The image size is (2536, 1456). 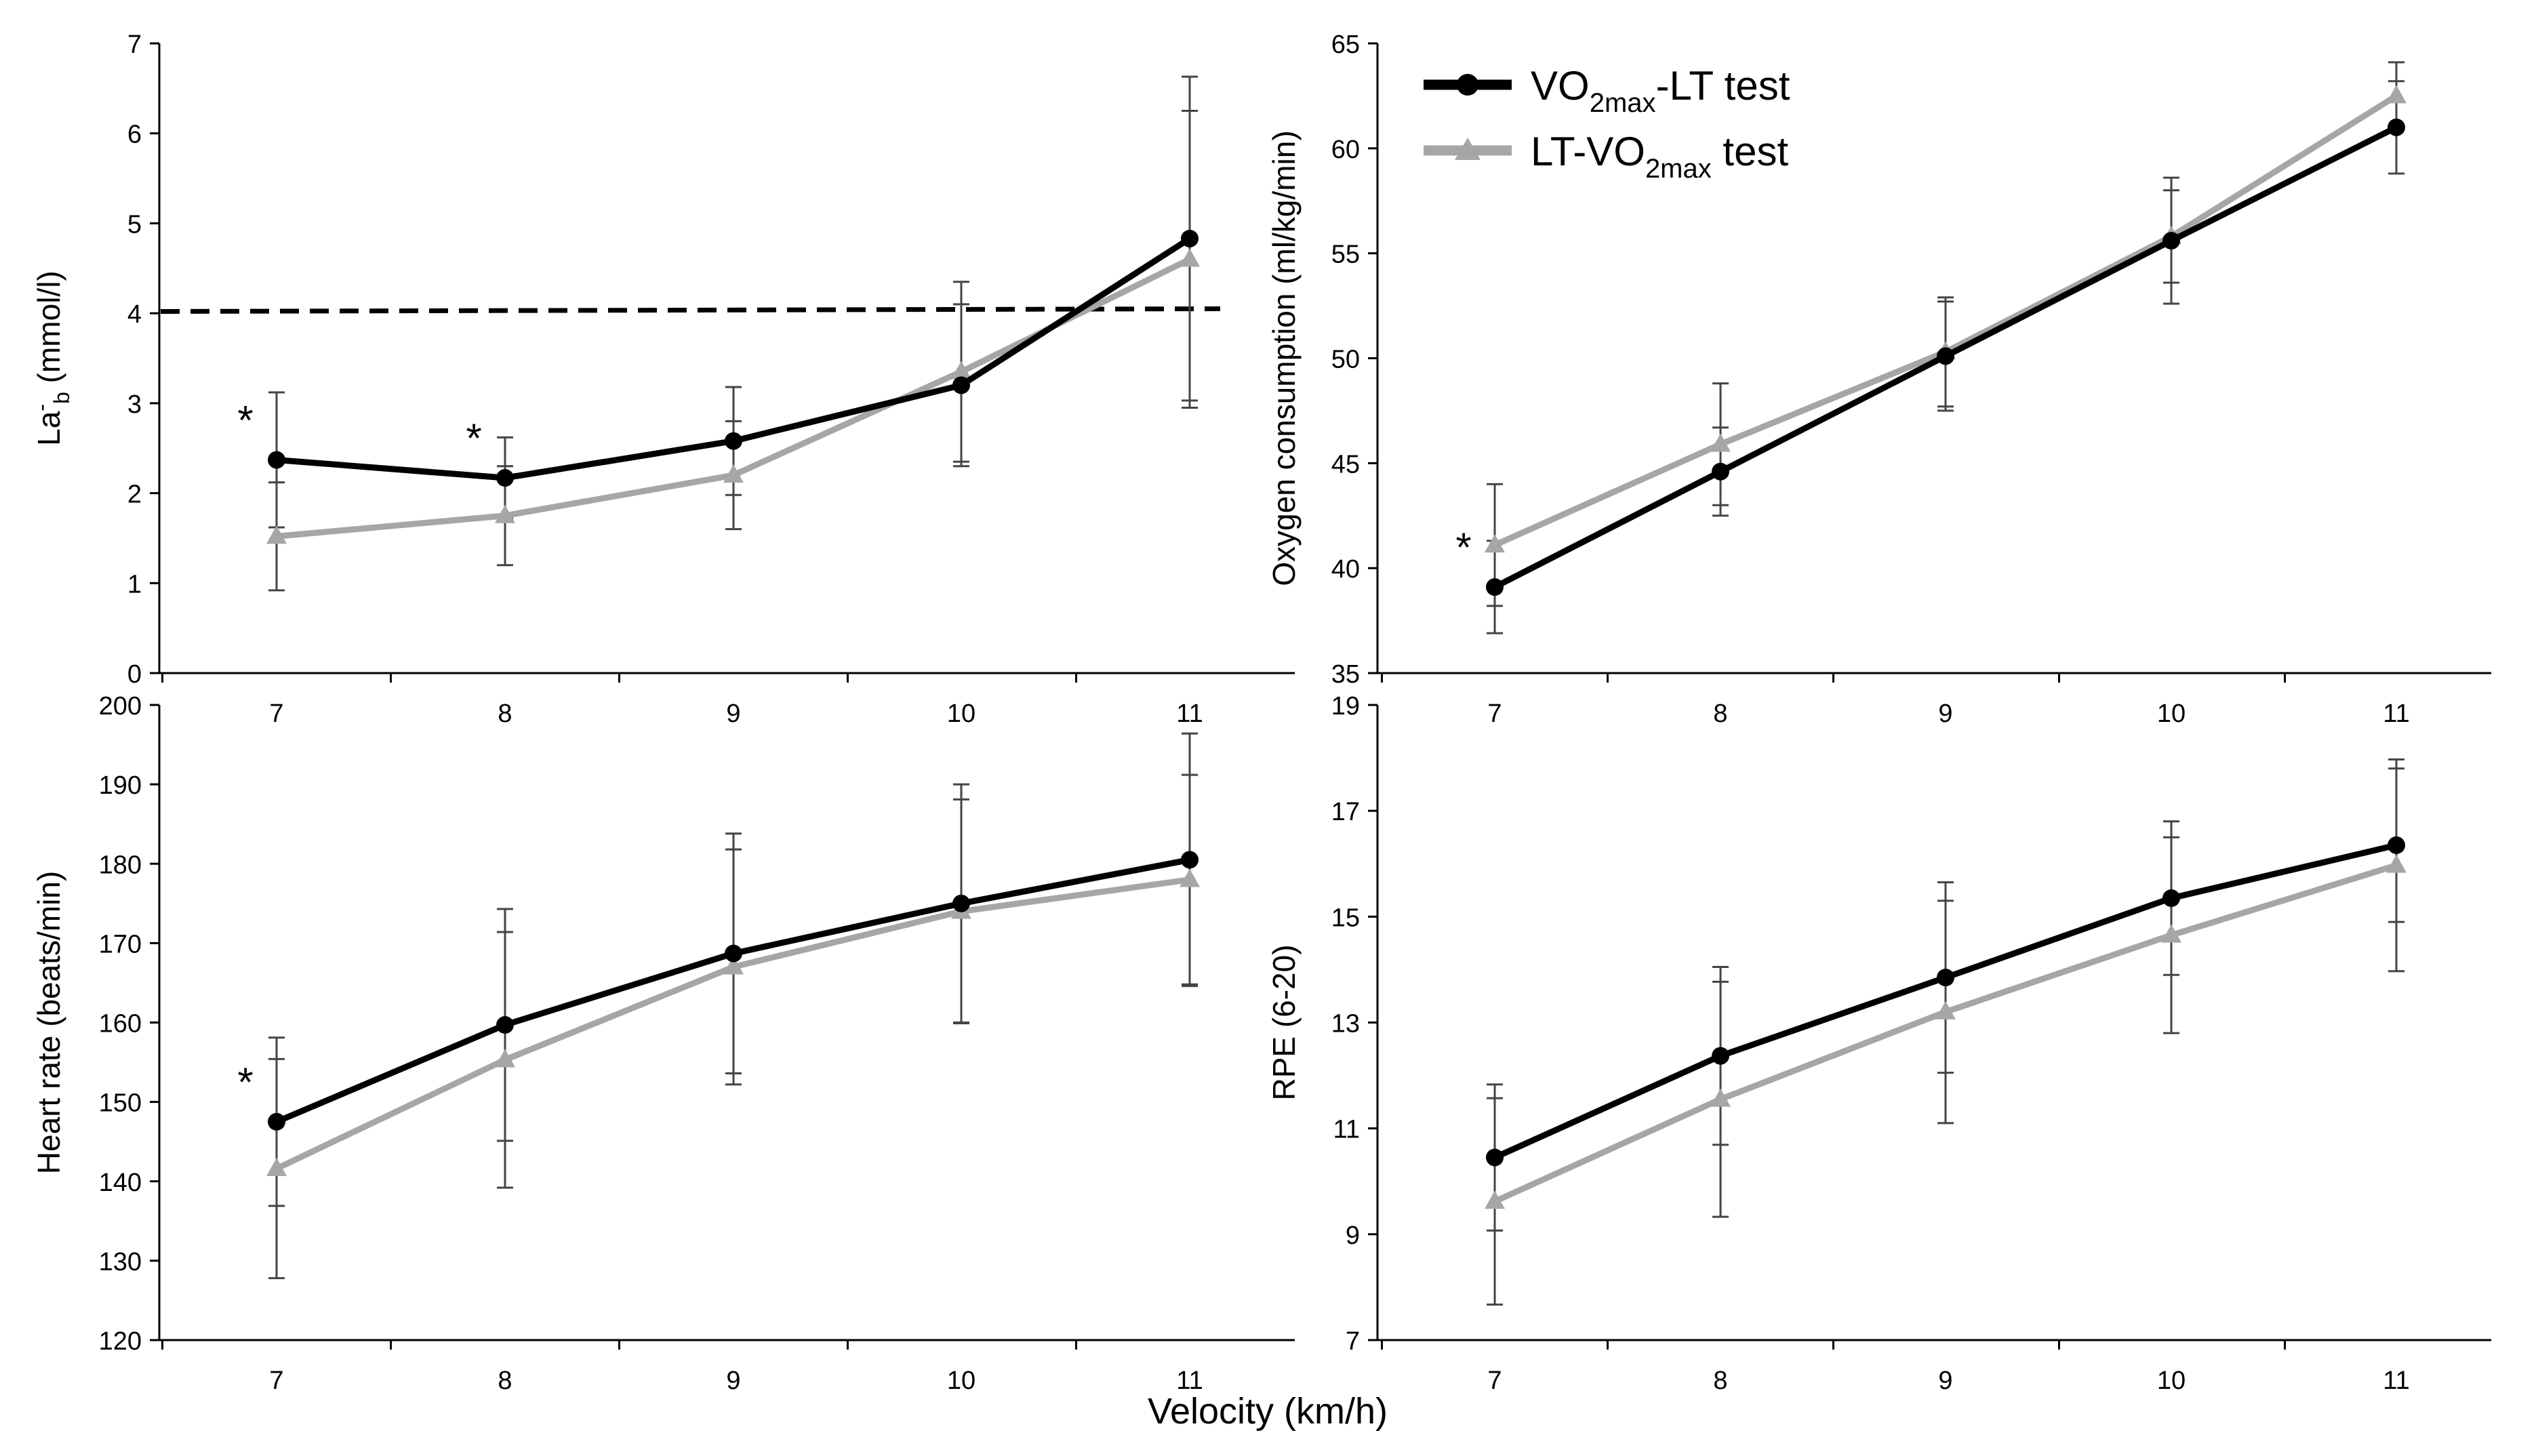 I want to click on y-tick-label: 6, so click(x=134, y=135).